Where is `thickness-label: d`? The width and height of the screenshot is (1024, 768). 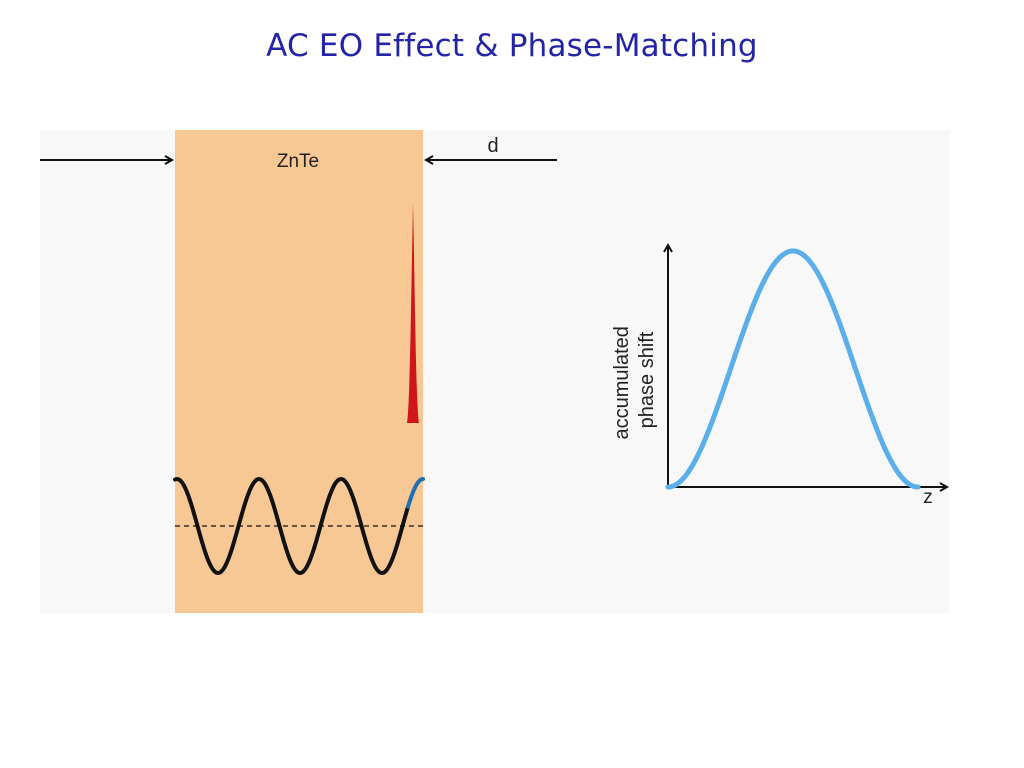
thickness-label: d is located at coordinates (492, 146).